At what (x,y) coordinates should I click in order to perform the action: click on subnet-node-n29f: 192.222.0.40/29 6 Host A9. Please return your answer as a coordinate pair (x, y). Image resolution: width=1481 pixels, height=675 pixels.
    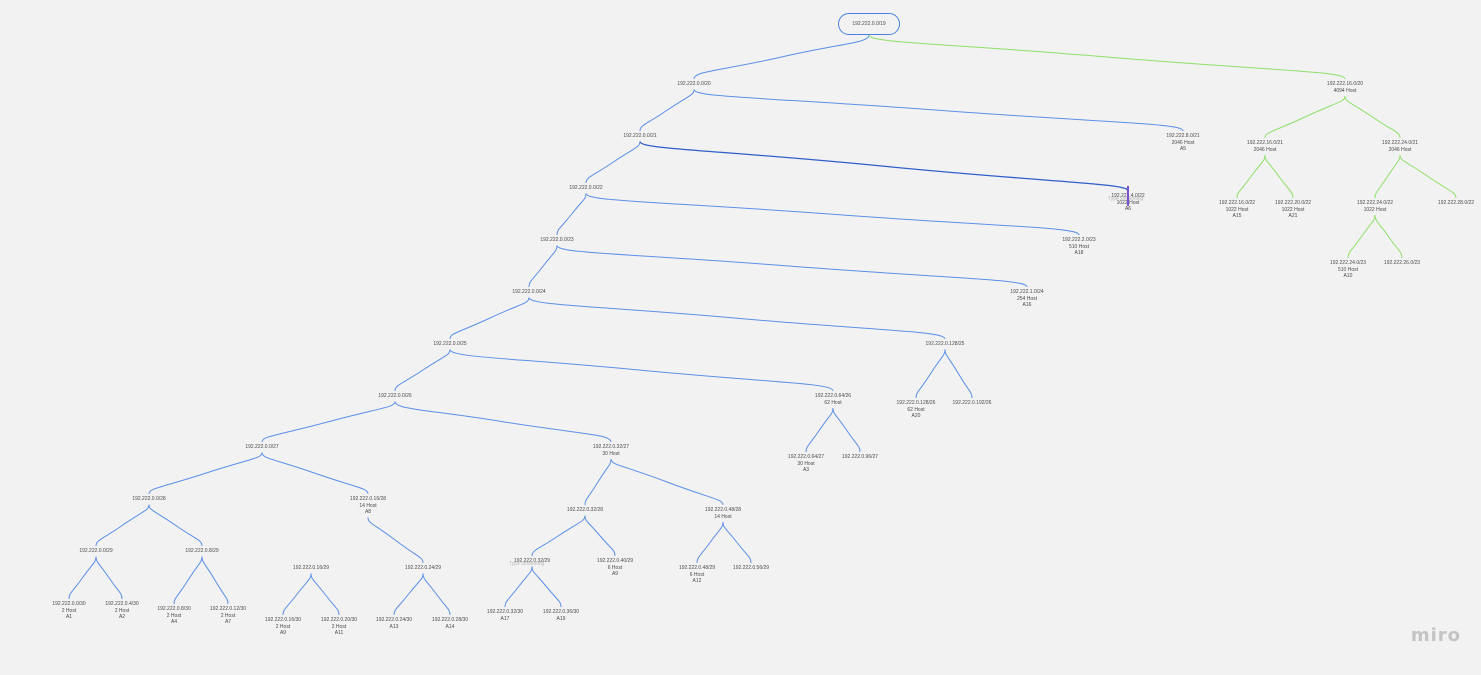
    Looking at the image, I should click on (615, 568).